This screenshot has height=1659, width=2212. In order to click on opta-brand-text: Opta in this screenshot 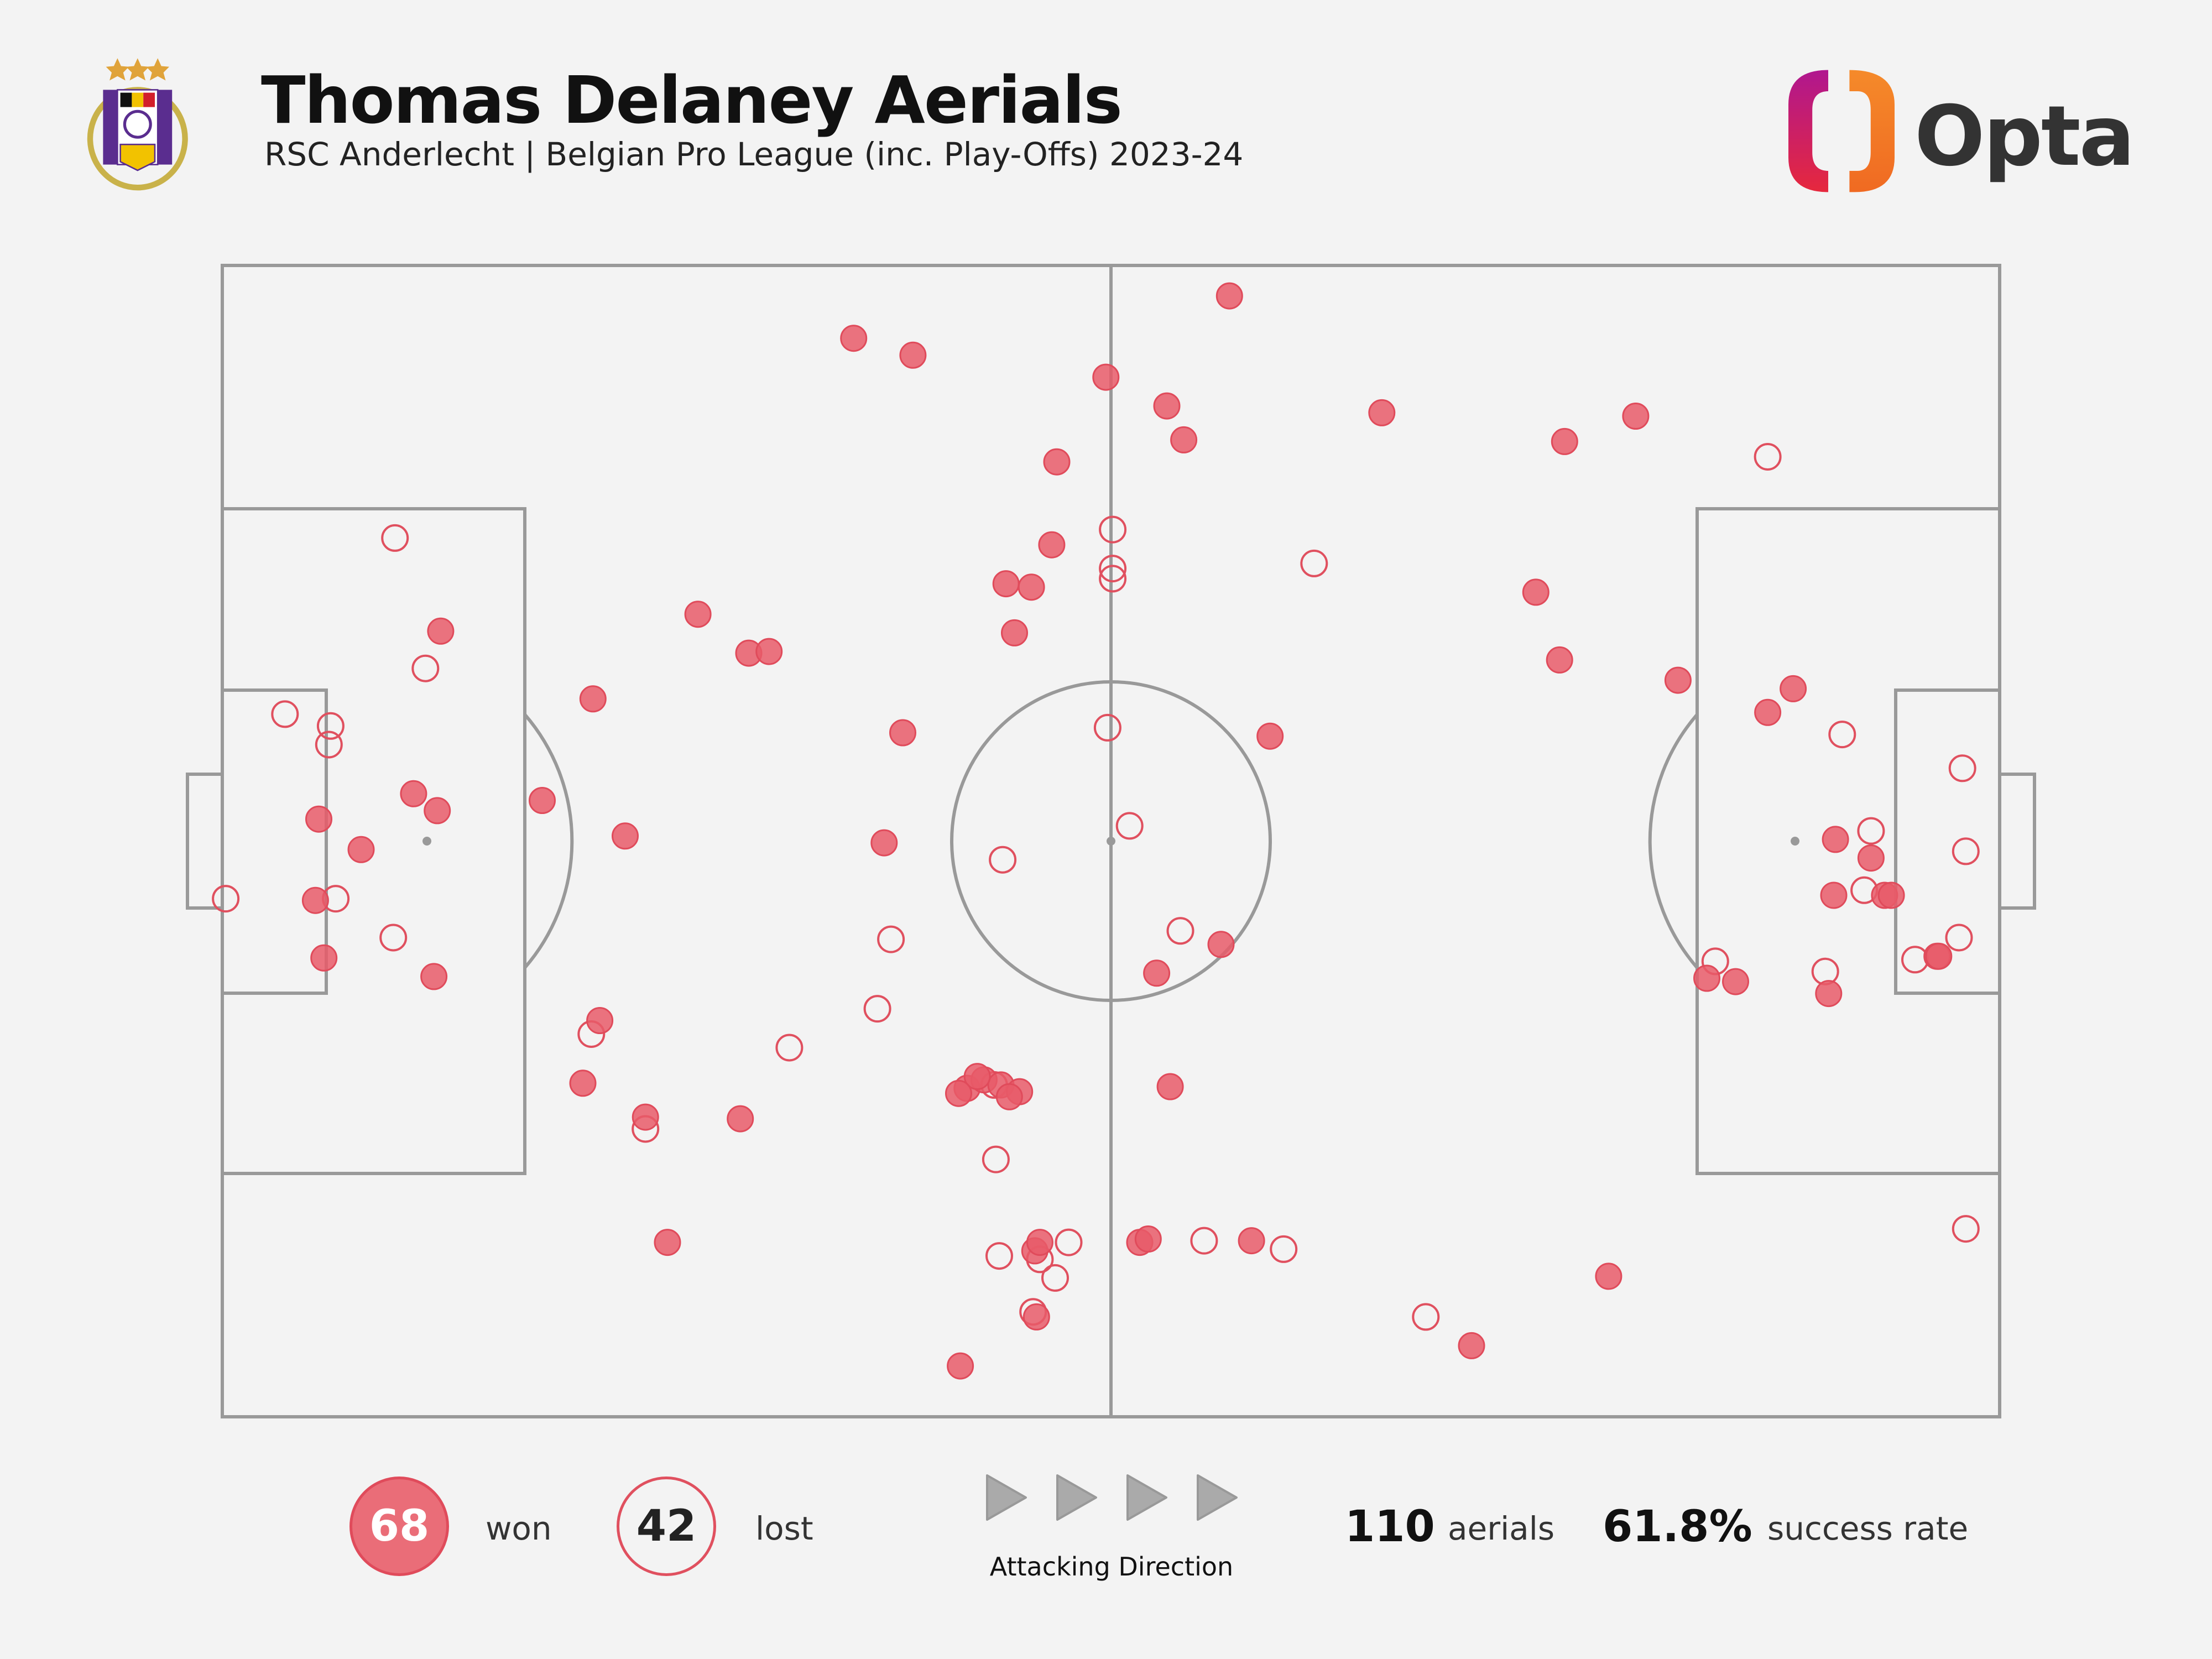, I will do `click(2025, 137)`.